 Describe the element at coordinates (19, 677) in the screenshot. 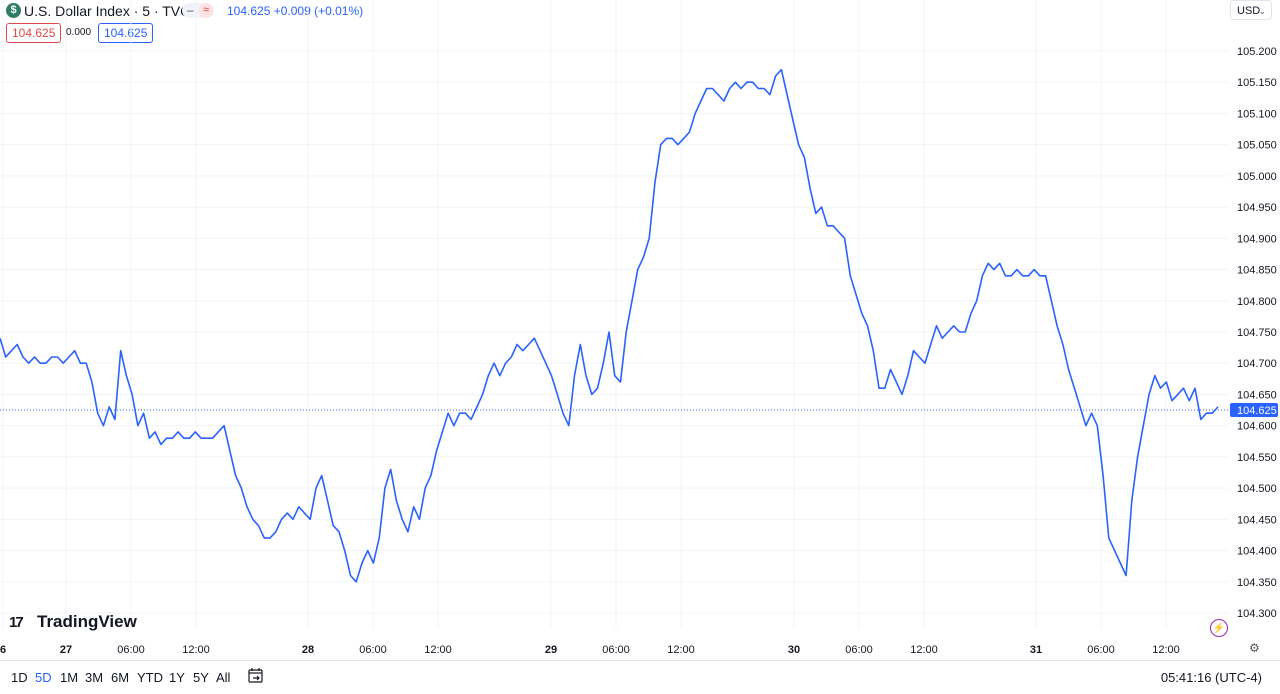

I see `range-1d-button: 1D` at that location.